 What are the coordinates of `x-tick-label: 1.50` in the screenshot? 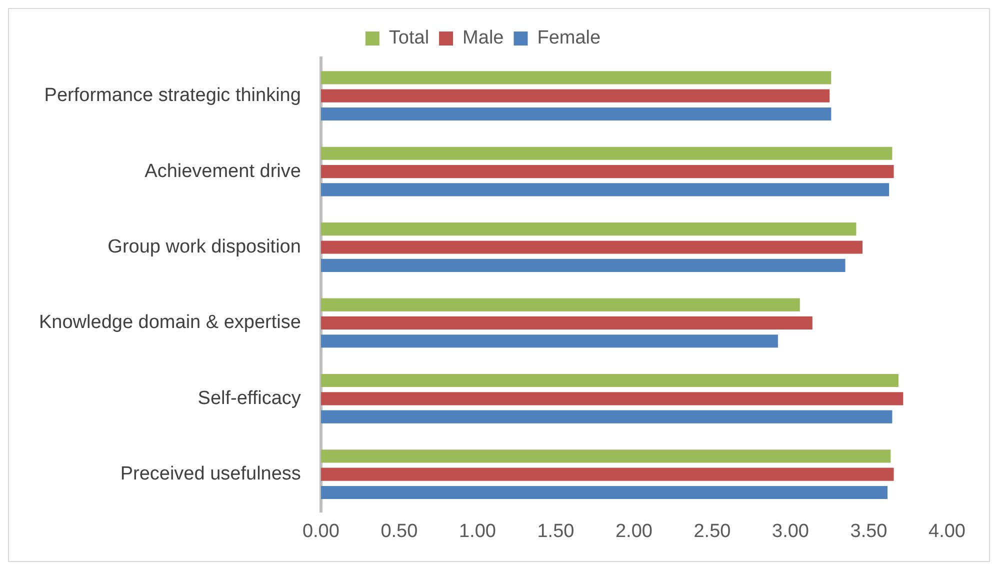 It's located at (555, 531).